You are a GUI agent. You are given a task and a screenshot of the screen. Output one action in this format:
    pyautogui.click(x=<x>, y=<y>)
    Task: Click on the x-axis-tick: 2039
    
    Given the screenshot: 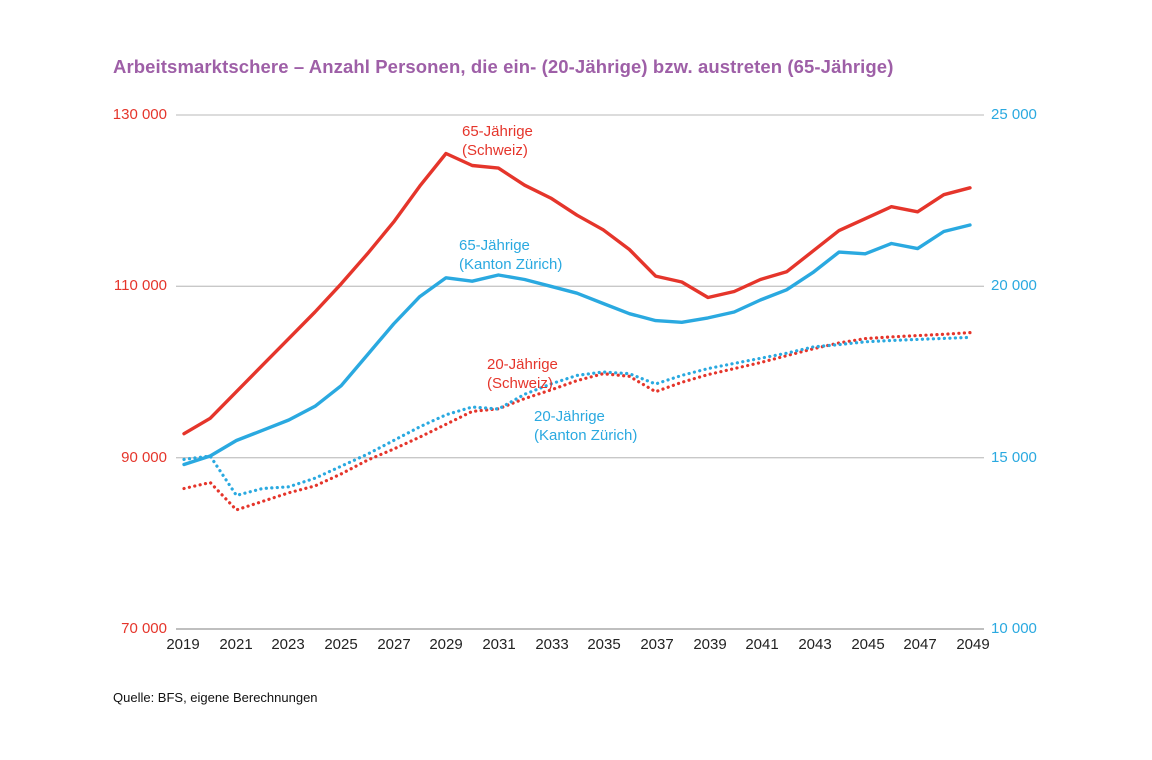 What is the action you would take?
    pyautogui.click(x=710, y=644)
    